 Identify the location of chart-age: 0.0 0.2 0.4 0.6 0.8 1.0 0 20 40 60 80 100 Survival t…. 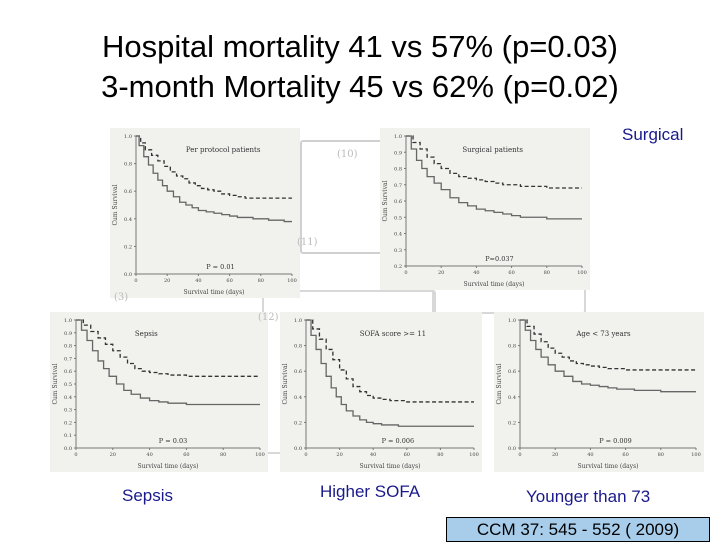
(599, 392).